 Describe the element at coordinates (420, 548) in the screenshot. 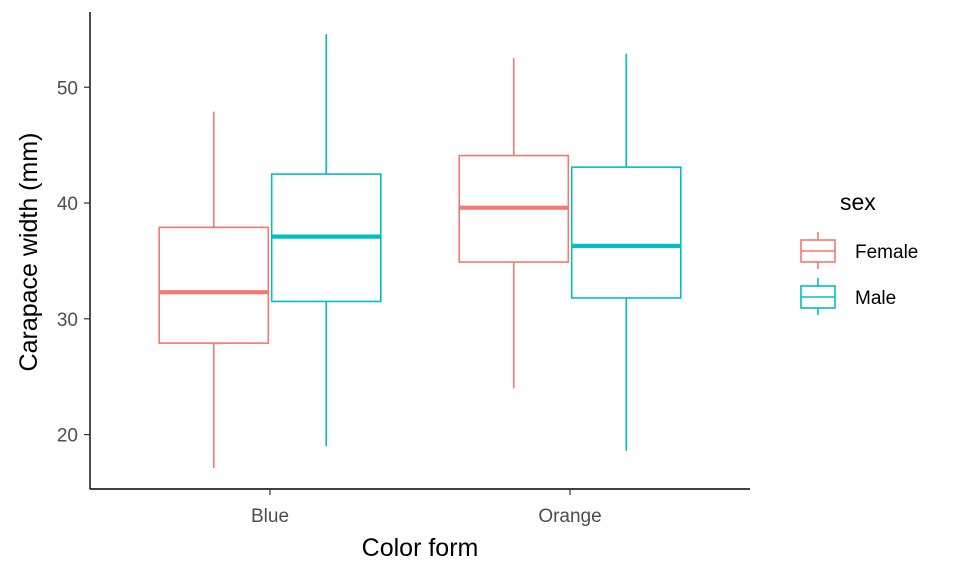

I see `x-axis-title: Color form` at that location.